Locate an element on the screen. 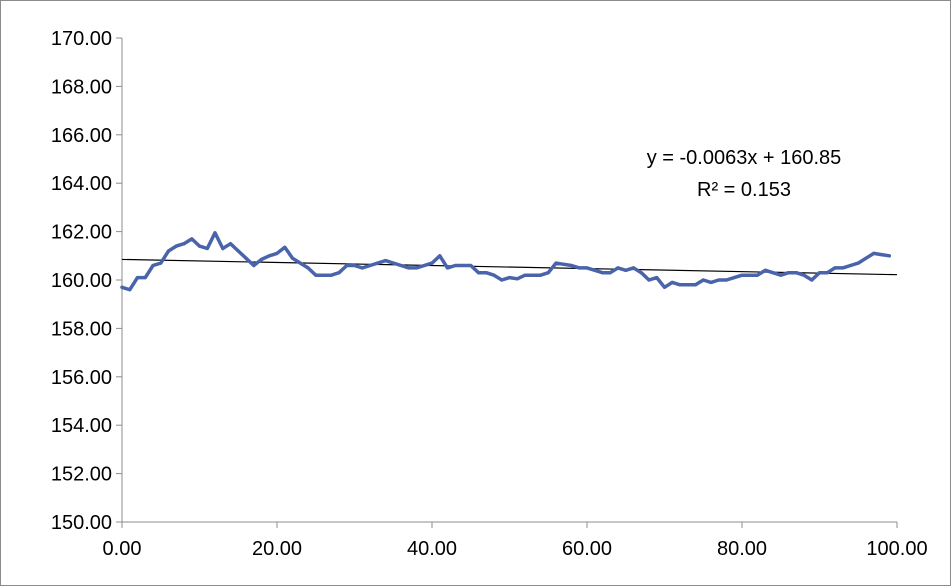 The image size is (951, 586). x-tick-label-3: 60.00 is located at coordinates (587, 549).